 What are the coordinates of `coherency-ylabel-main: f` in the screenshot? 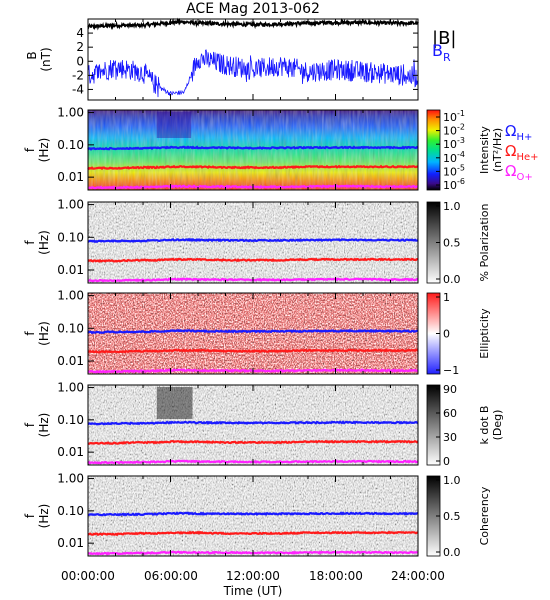 It's located at (30, 515).